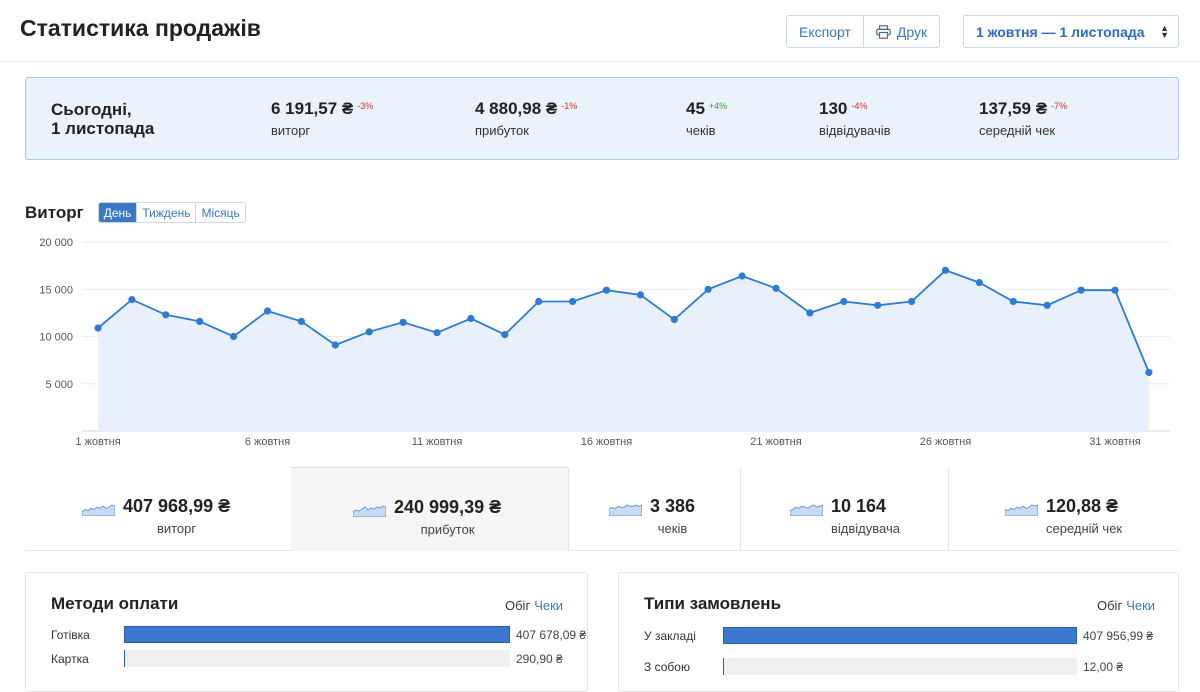 The height and width of the screenshot is (692, 1200). Describe the element at coordinates (1060, 31) in the screenshot. I see `date-range-value: 1 жовтня — 1 листопада` at that location.